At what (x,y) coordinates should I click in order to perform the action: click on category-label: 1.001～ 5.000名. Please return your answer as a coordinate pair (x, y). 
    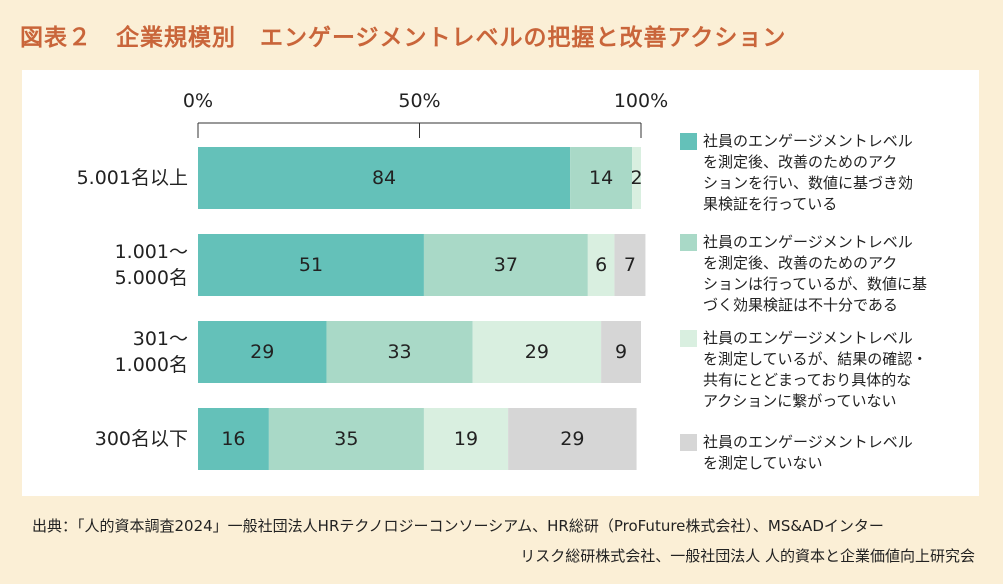
    Looking at the image, I should click on (151, 265).